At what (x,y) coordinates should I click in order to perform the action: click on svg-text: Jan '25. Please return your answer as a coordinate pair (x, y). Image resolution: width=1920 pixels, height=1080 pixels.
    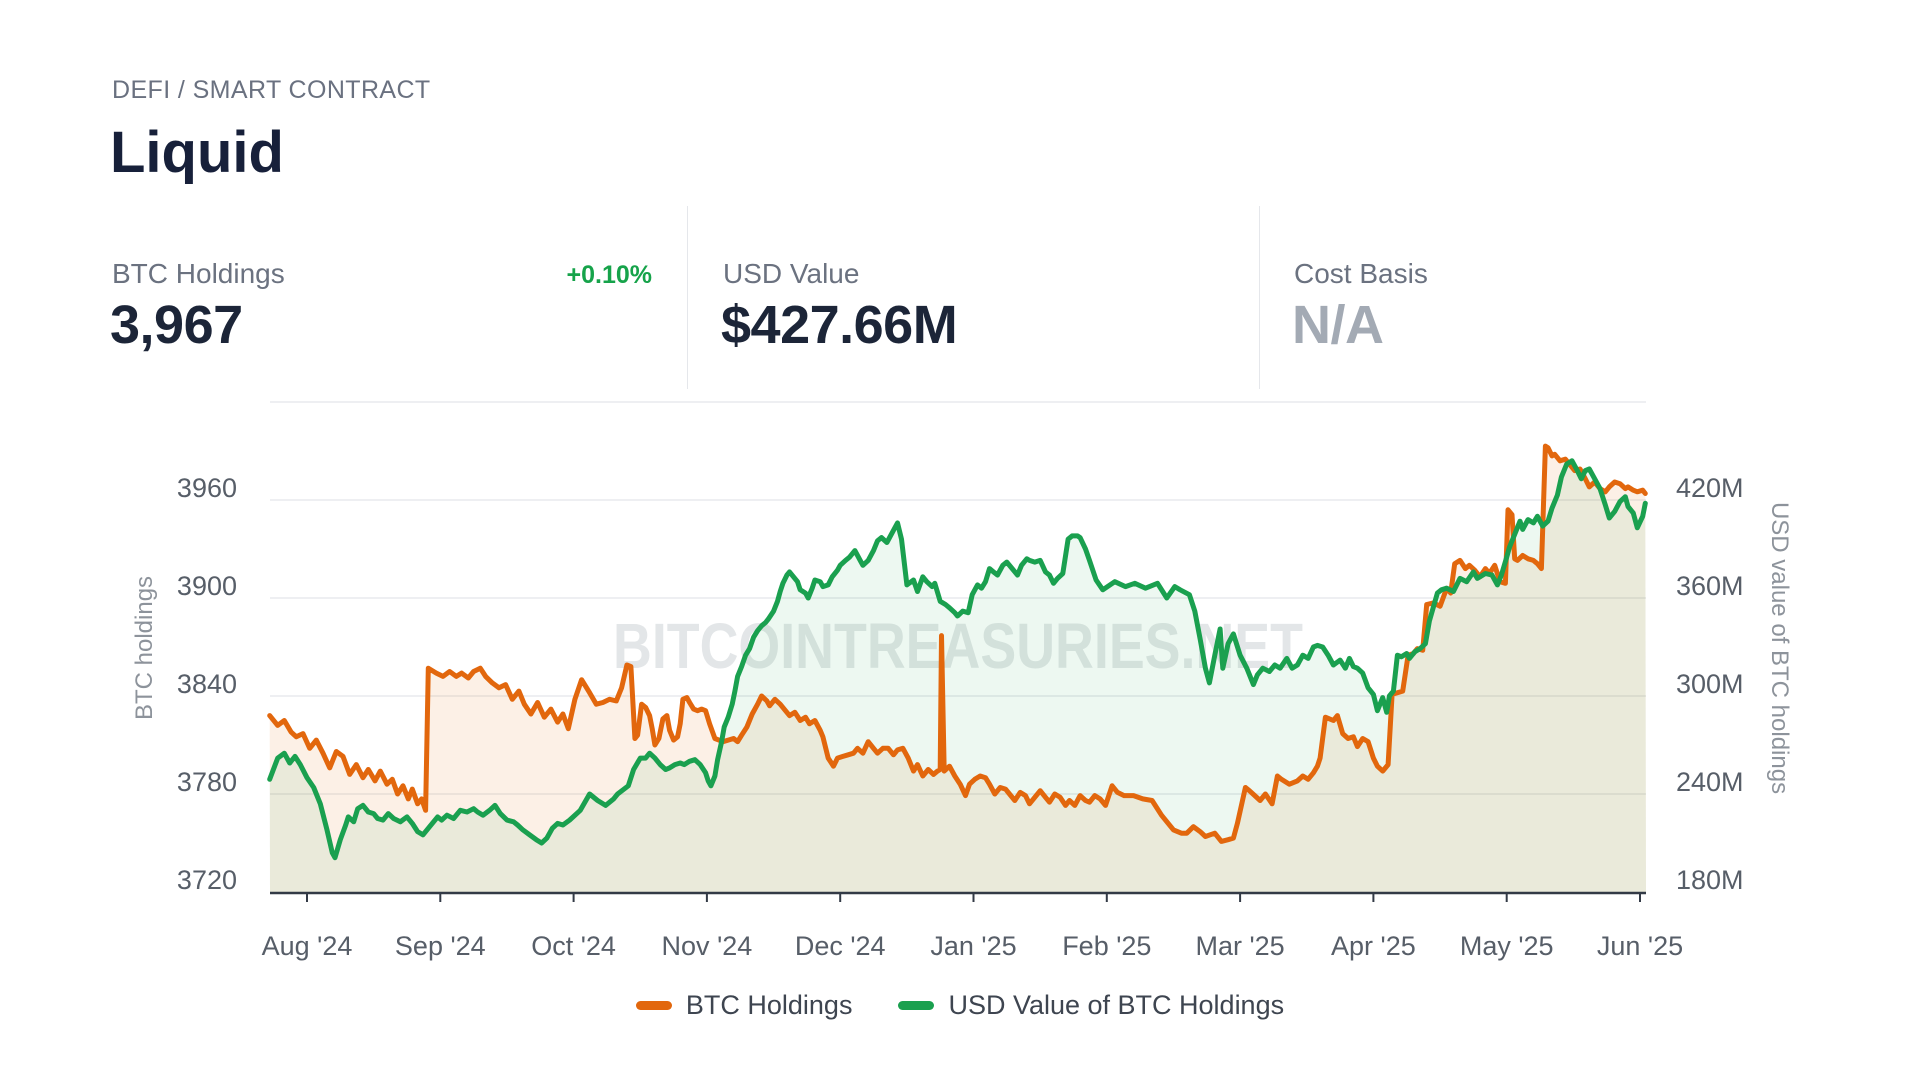
    Looking at the image, I should click on (973, 946).